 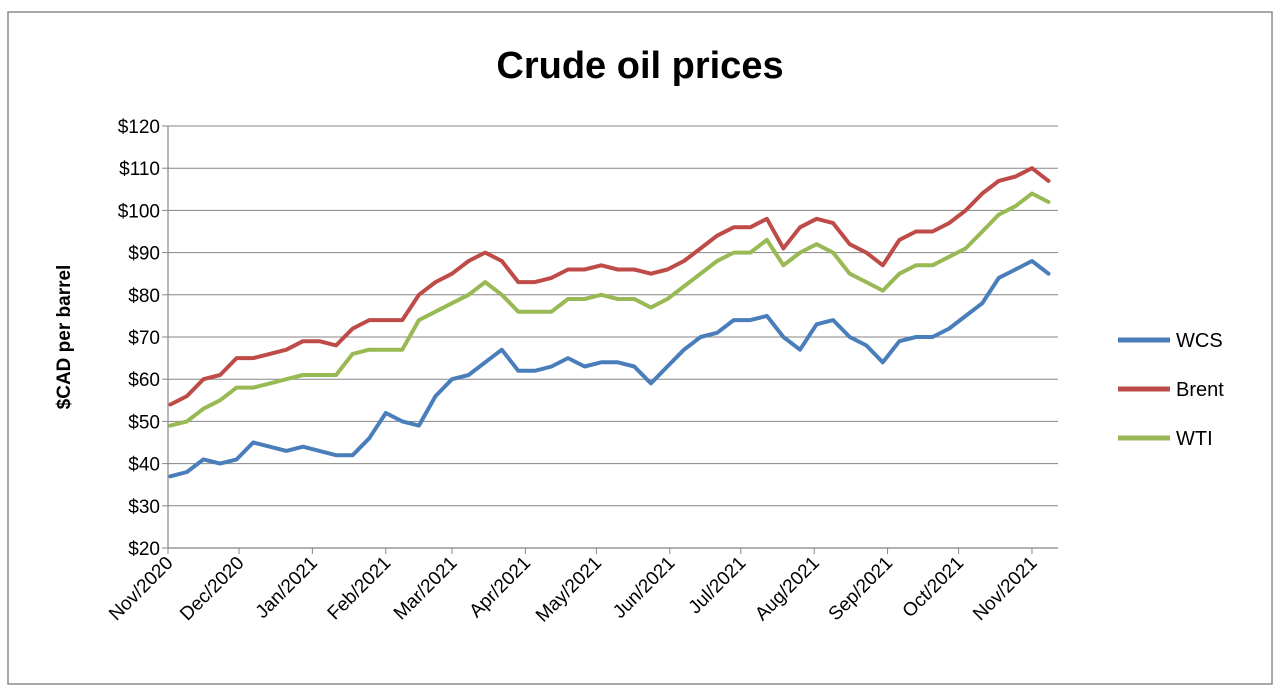 What do you see at coordinates (144, 338) in the screenshot?
I see `y-tick-label: $70` at bounding box center [144, 338].